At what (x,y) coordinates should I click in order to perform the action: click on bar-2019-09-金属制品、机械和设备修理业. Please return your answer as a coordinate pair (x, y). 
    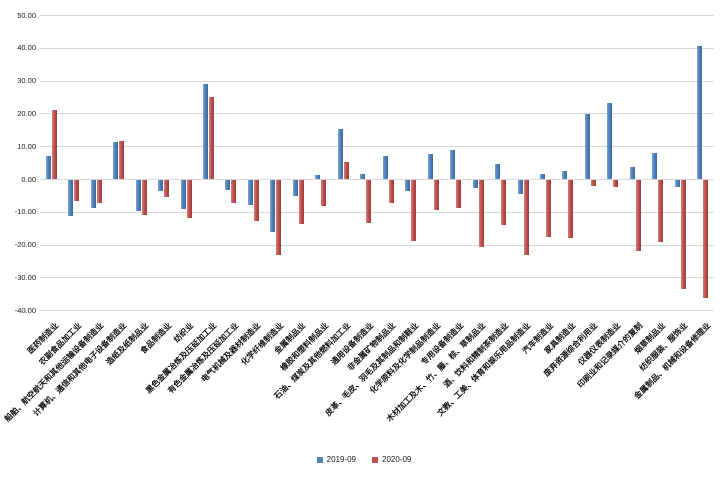
    Looking at the image, I should click on (700, 112).